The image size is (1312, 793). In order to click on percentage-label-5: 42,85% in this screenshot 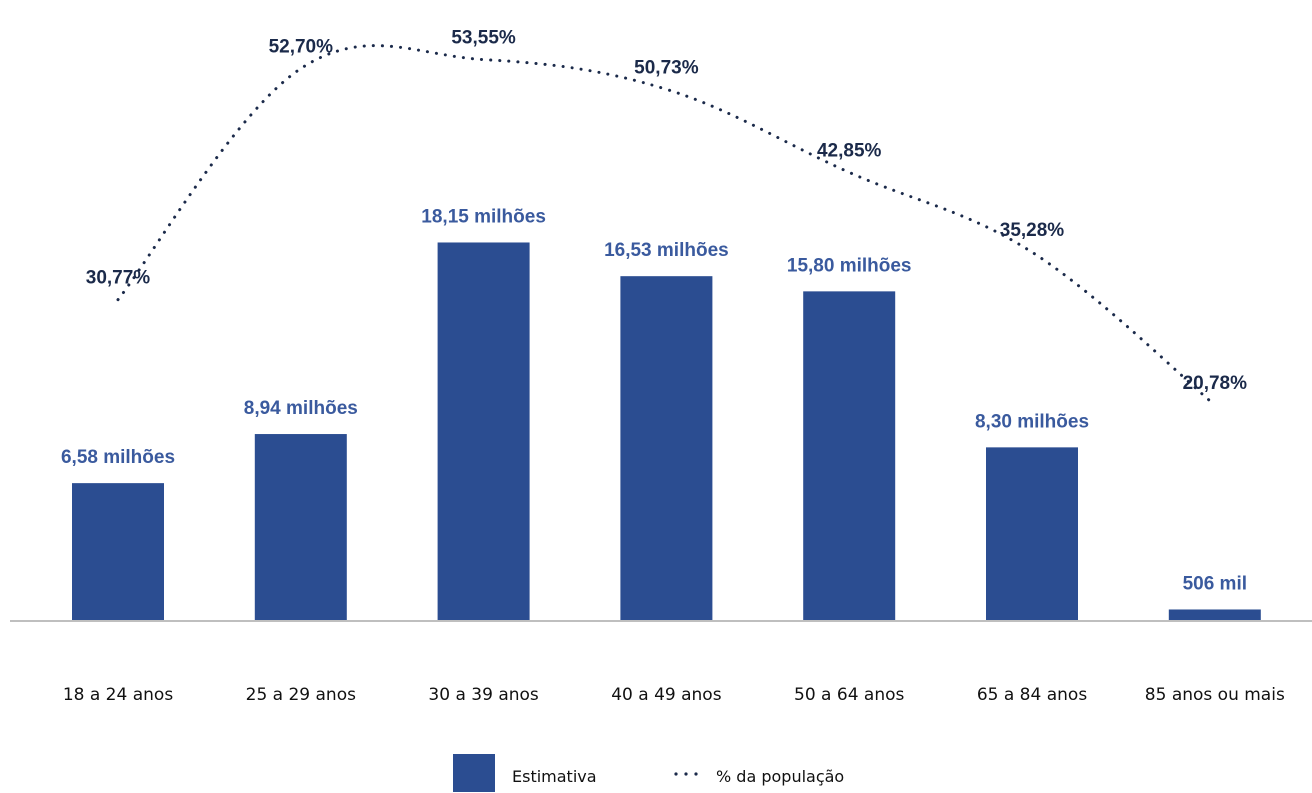, I will do `click(849, 150)`.